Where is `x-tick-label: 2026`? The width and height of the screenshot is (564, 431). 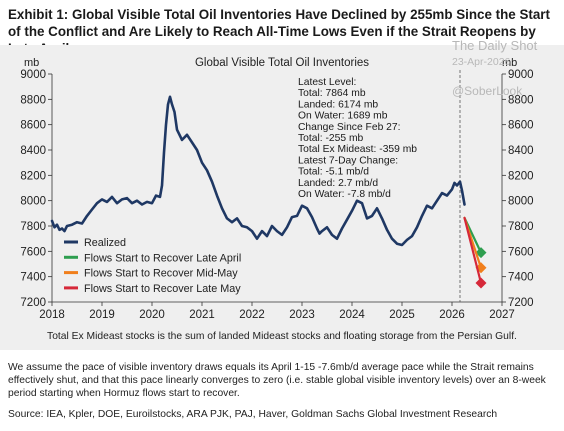
x-tick-label: 2026 is located at coordinates (452, 315).